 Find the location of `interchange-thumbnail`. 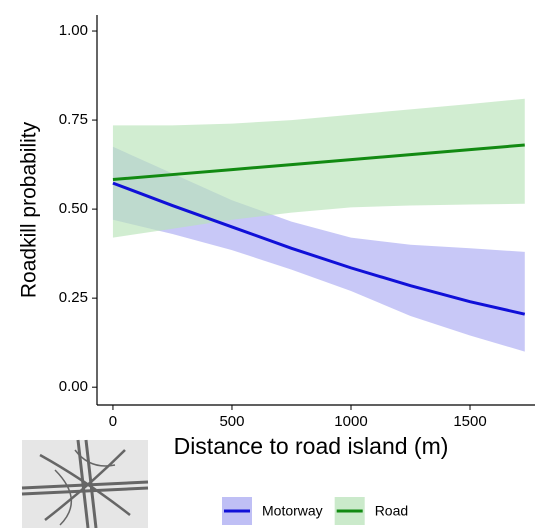

interchange-thumbnail is located at coordinates (85, 483).